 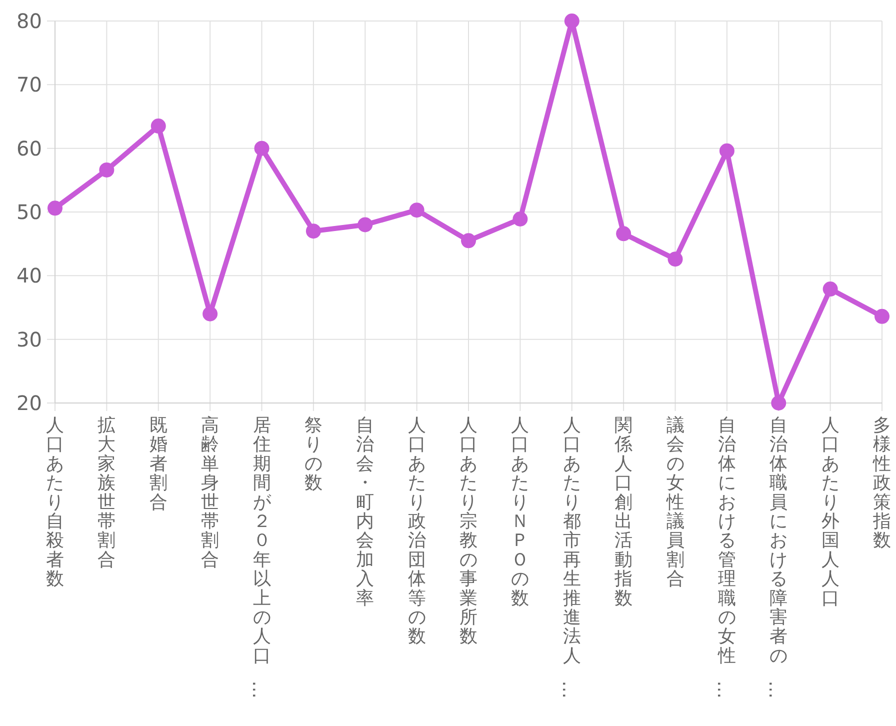 What do you see at coordinates (29, 403) in the screenshot?
I see `y-tick-label: 20` at bounding box center [29, 403].